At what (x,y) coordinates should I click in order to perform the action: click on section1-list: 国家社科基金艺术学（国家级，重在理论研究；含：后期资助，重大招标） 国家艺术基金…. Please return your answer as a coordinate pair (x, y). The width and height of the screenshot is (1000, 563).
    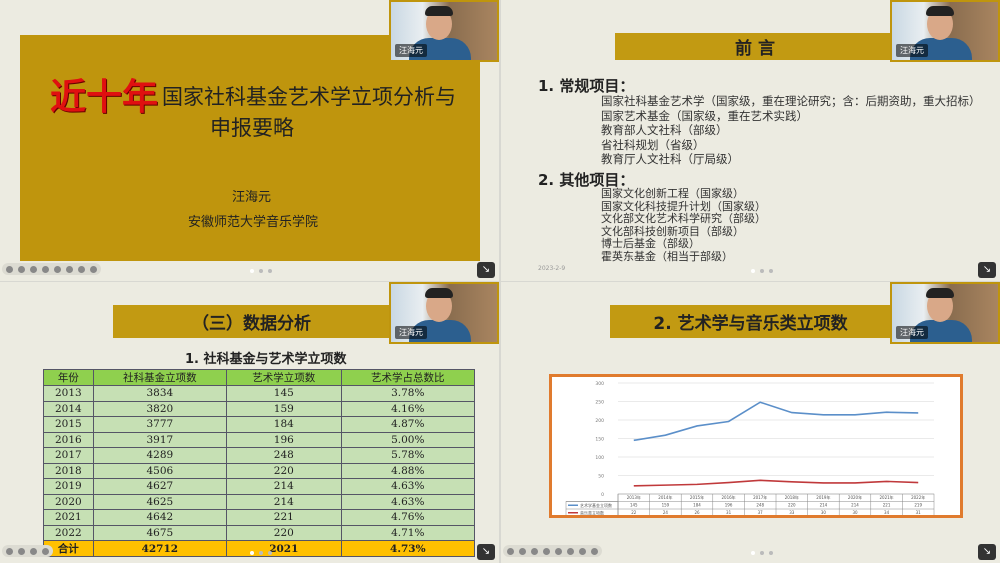
    Looking at the image, I should click on (791, 130).